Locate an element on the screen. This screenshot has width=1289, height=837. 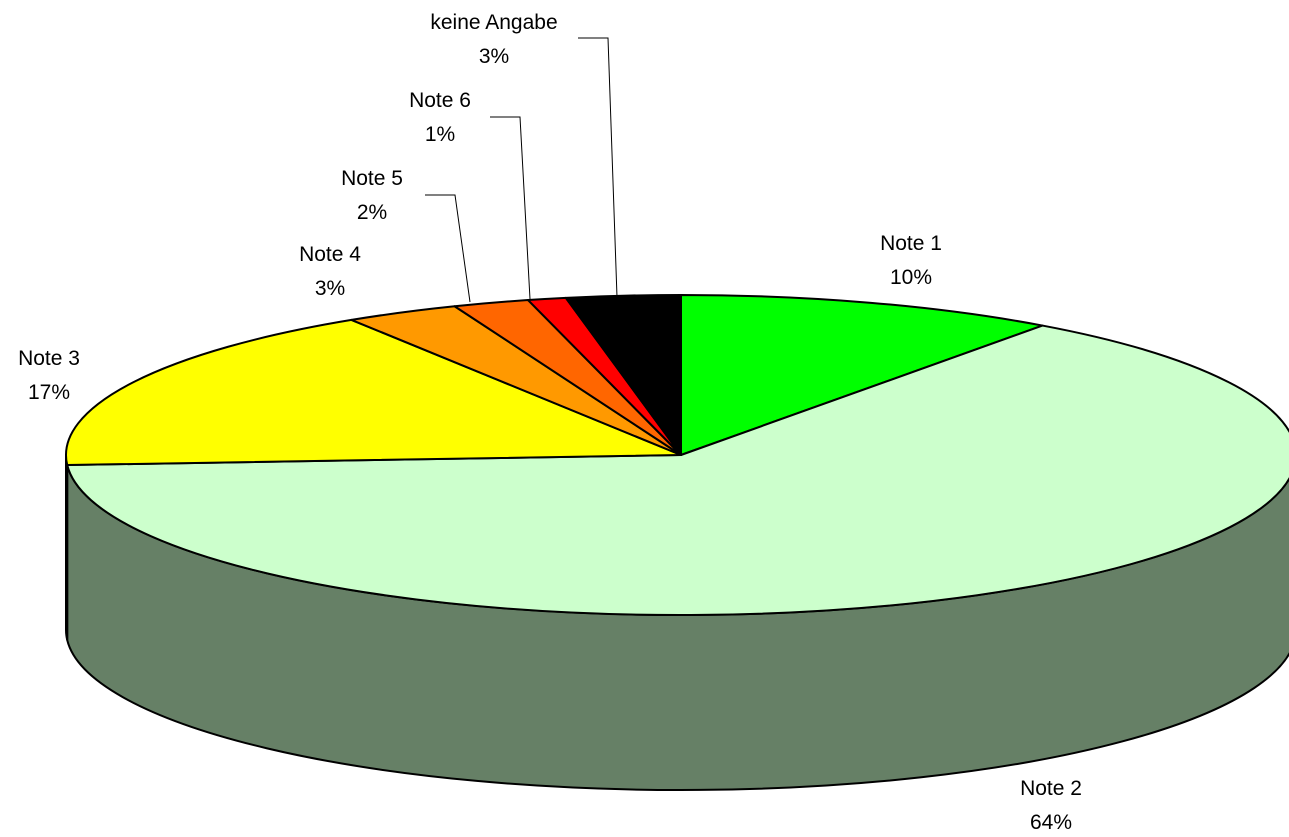
leader-line-keine-angabe is located at coordinates (597, 167).